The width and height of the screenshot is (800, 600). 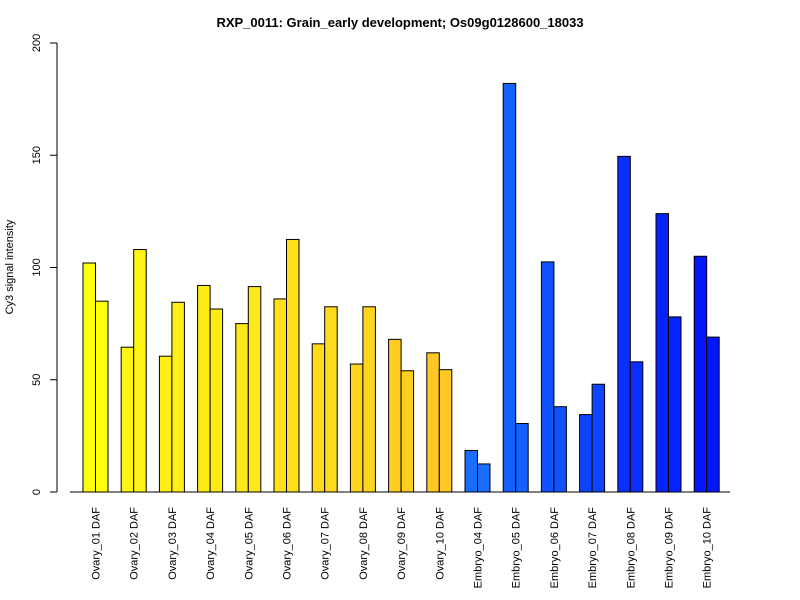 I want to click on x-category-label: Ovary_02 DAF, so click(x=135, y=543).